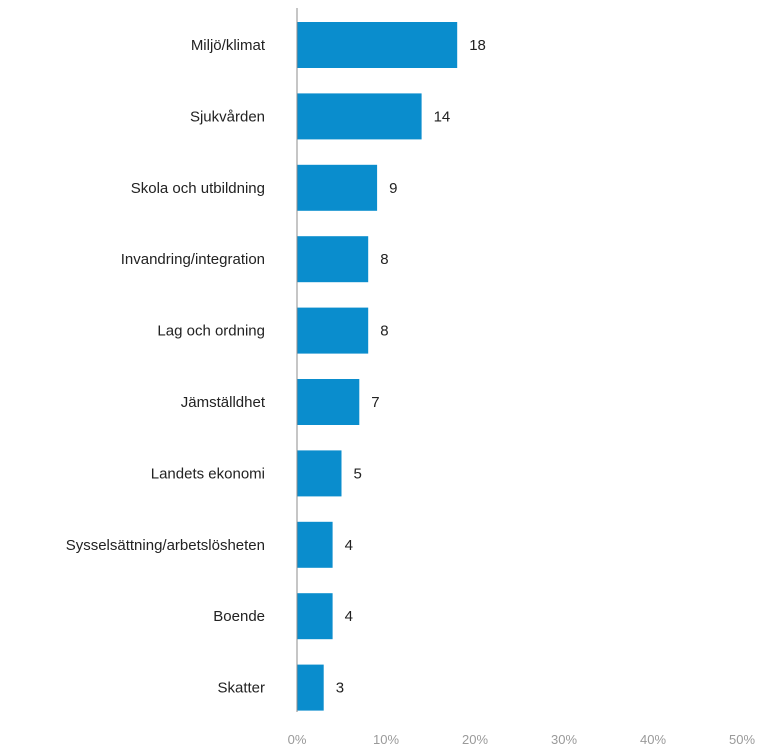 This screenshot has width=757, height=747. I want to click on category-label: Landets ekonomi, so click(208, 473).